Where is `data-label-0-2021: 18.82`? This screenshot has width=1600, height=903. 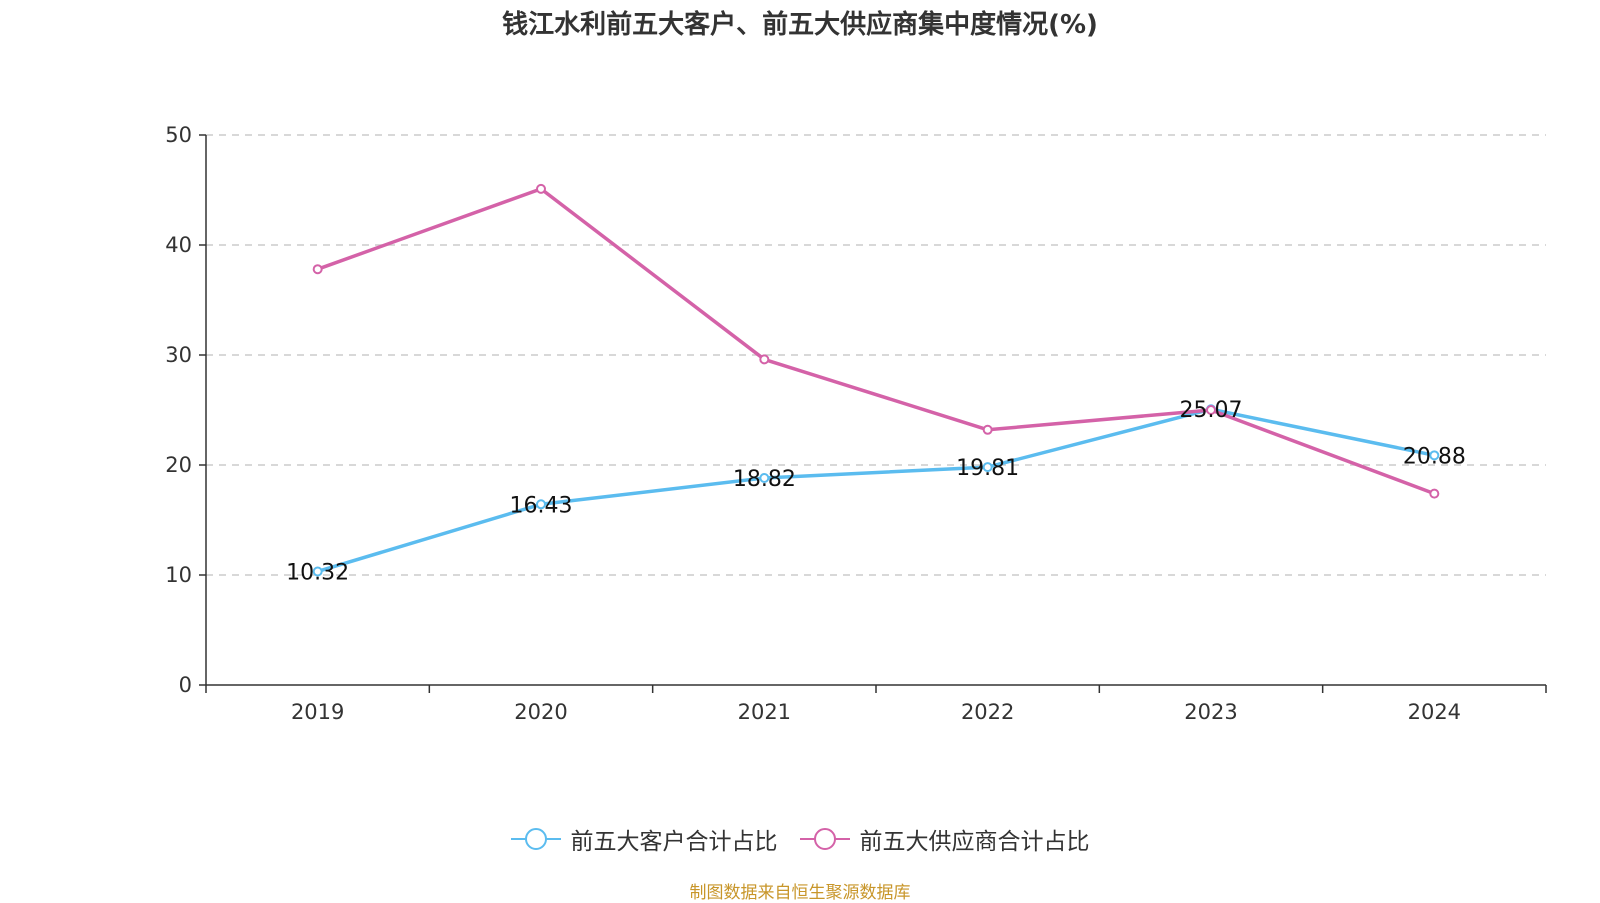
data-label-0-2021: 18.82 is located at coordinates (764, 479).